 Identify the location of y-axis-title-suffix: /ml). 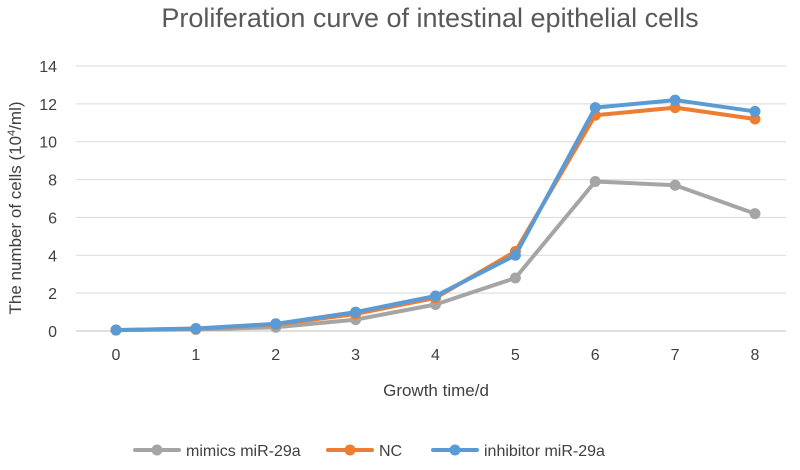
(15, 115).